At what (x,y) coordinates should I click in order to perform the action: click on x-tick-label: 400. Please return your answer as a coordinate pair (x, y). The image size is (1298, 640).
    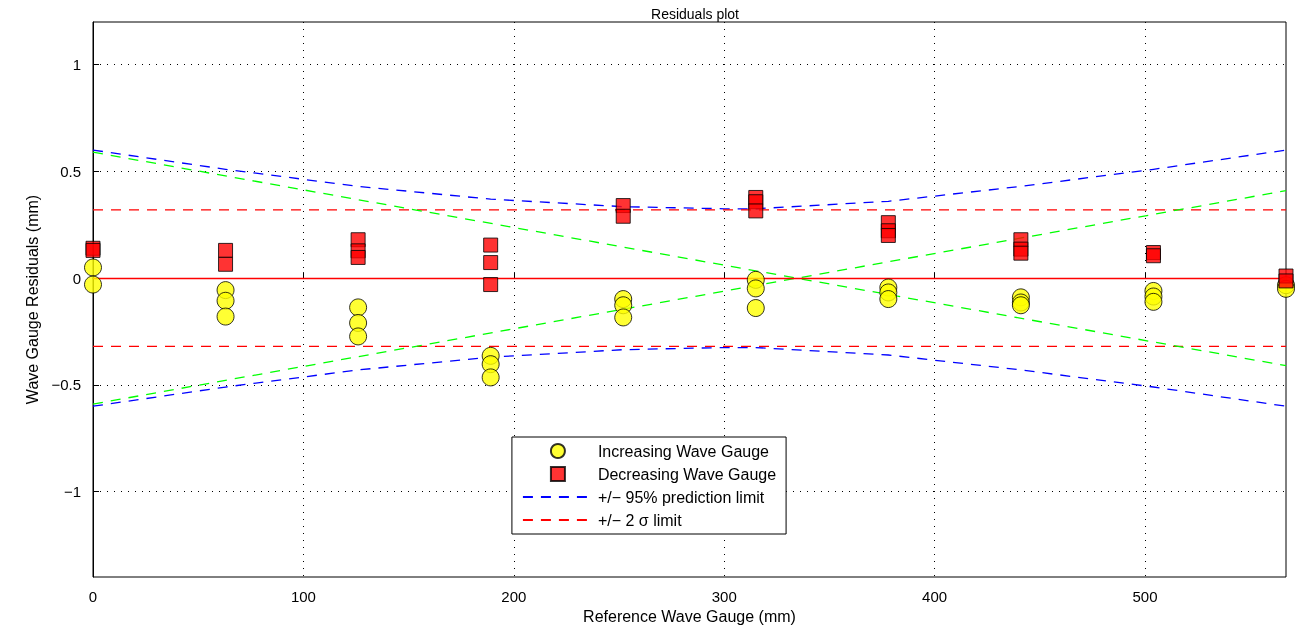
    Looking at the image, I should click on (935, 596).